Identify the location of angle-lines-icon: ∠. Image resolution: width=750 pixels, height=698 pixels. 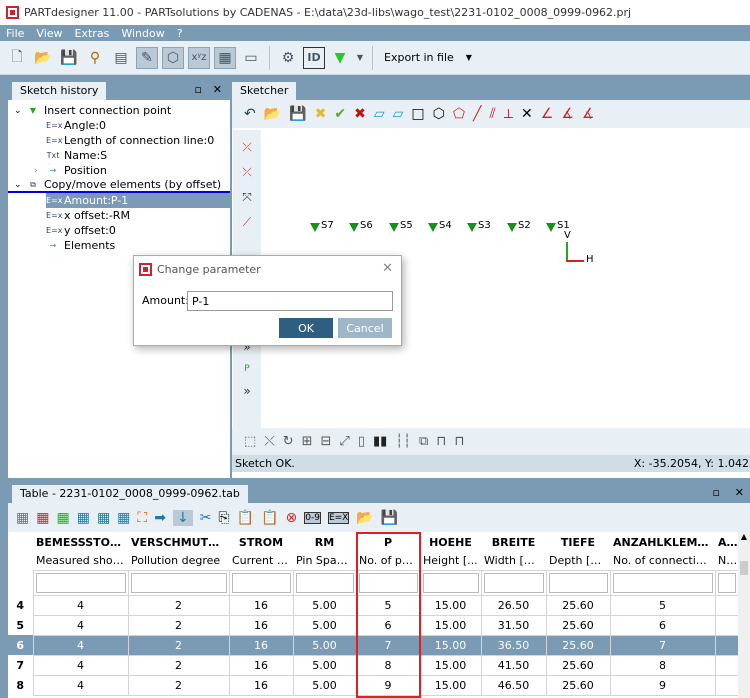
(547, 114).